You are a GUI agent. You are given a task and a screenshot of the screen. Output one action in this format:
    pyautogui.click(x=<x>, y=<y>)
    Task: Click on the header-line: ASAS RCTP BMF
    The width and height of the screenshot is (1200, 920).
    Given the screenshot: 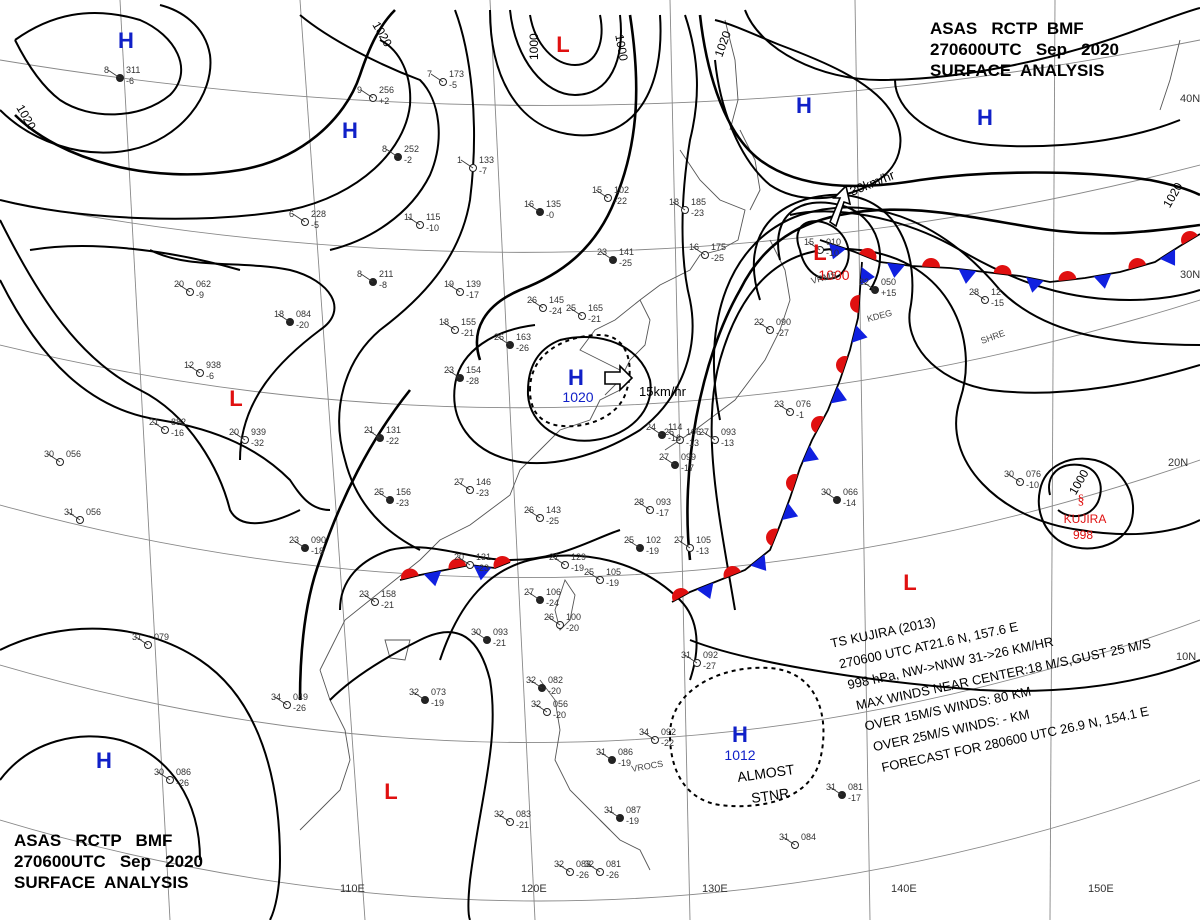 What is the action you would take?
    pyautogui.click(x=93, y=840)
    